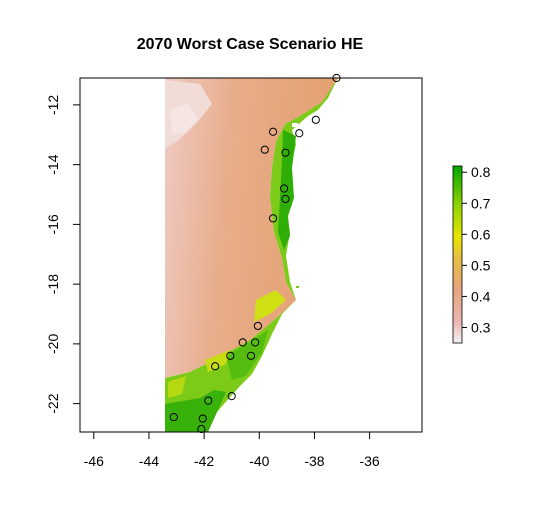 The width and height of the screenshot is (535, 529). Describe the element at coordinates (53, 105) in the screenshot. I see `y-tick-label: -12` at that location.